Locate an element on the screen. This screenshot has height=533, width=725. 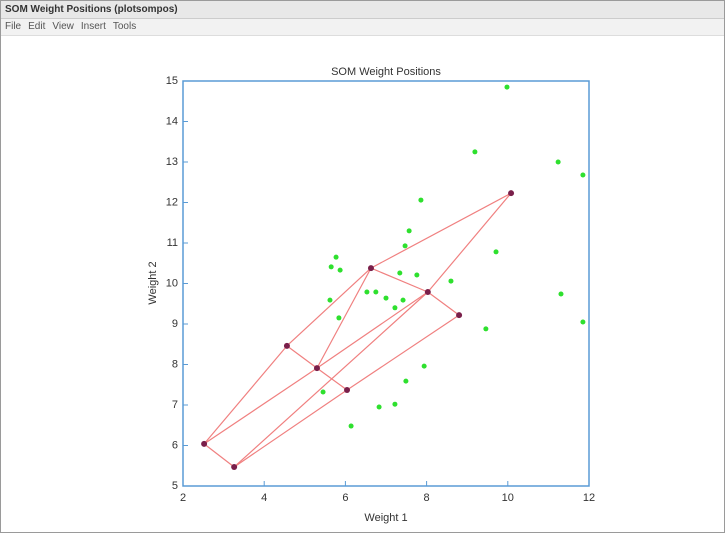
y-tick-label: 5 is located at coordinates (175, 486).